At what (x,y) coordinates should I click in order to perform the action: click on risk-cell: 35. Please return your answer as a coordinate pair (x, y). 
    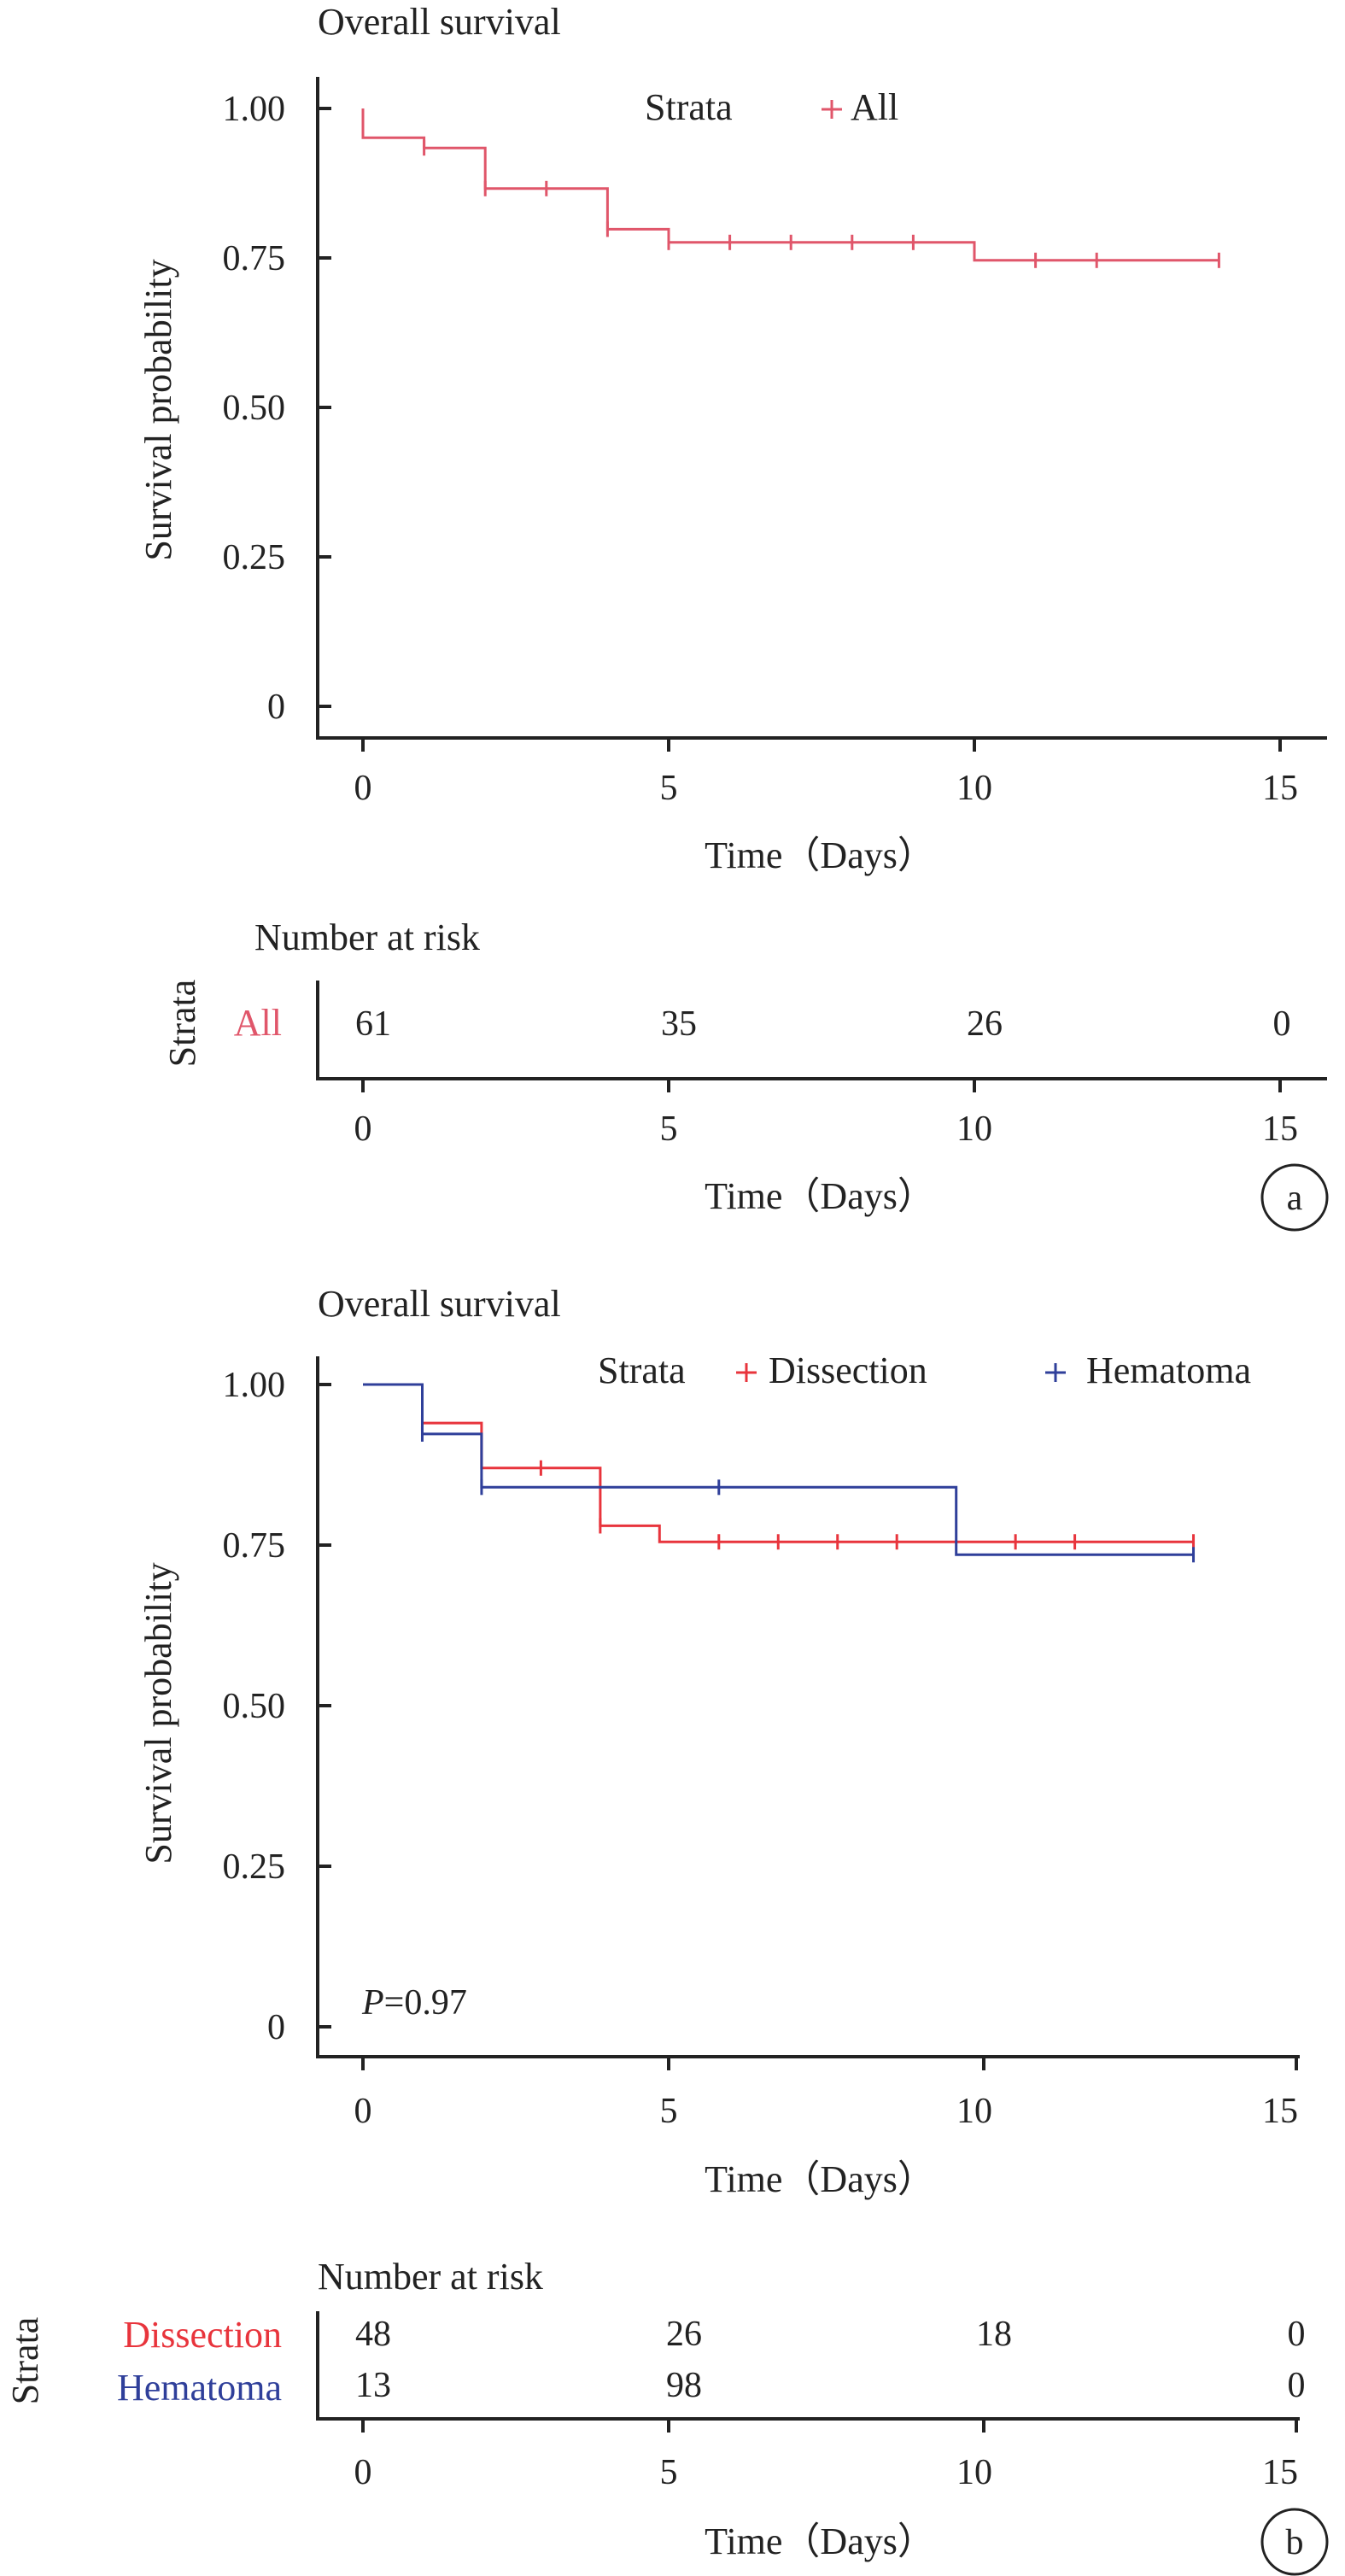
    Looking at the image, I should click on (679, 1024).